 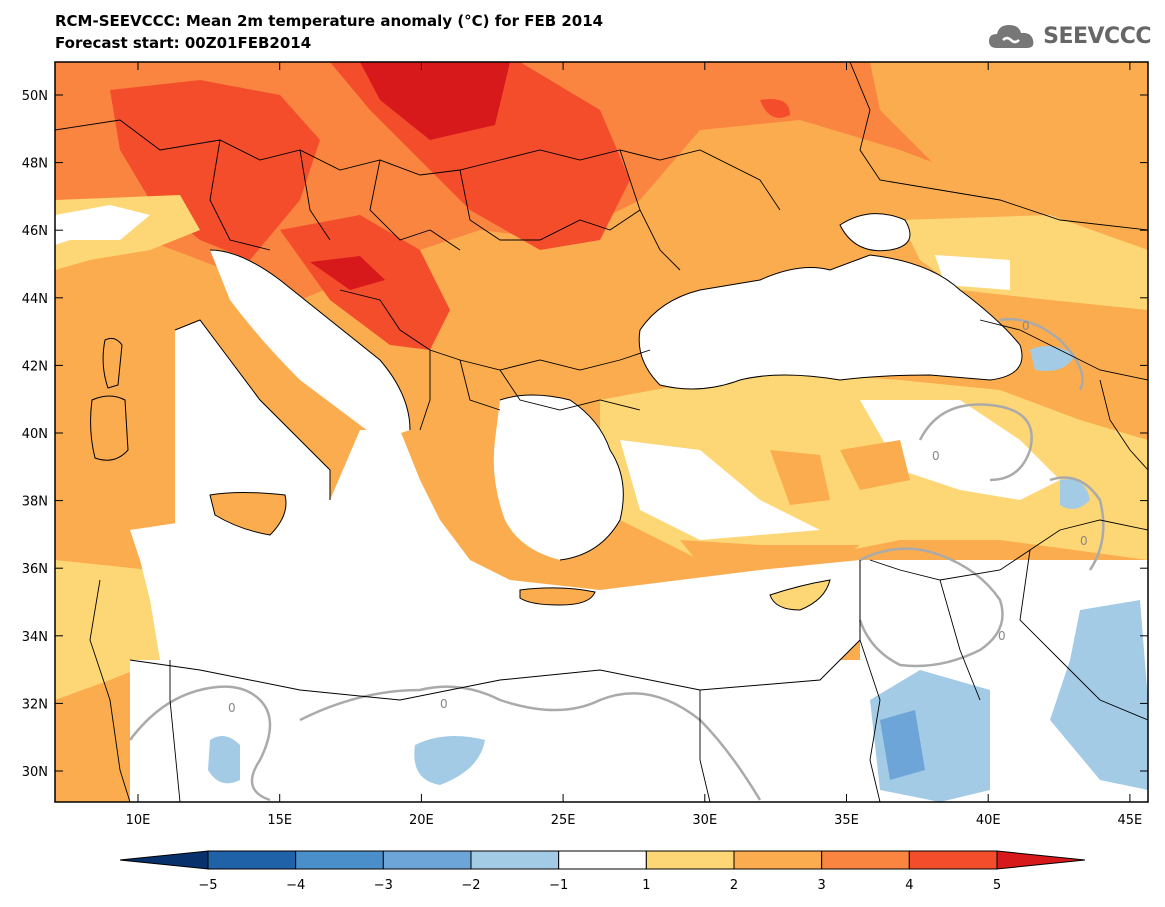 What do you see at coordinates (846, 820) in the screenshot?
I see `lon-label: 35E` at bounding box center [846, 820].